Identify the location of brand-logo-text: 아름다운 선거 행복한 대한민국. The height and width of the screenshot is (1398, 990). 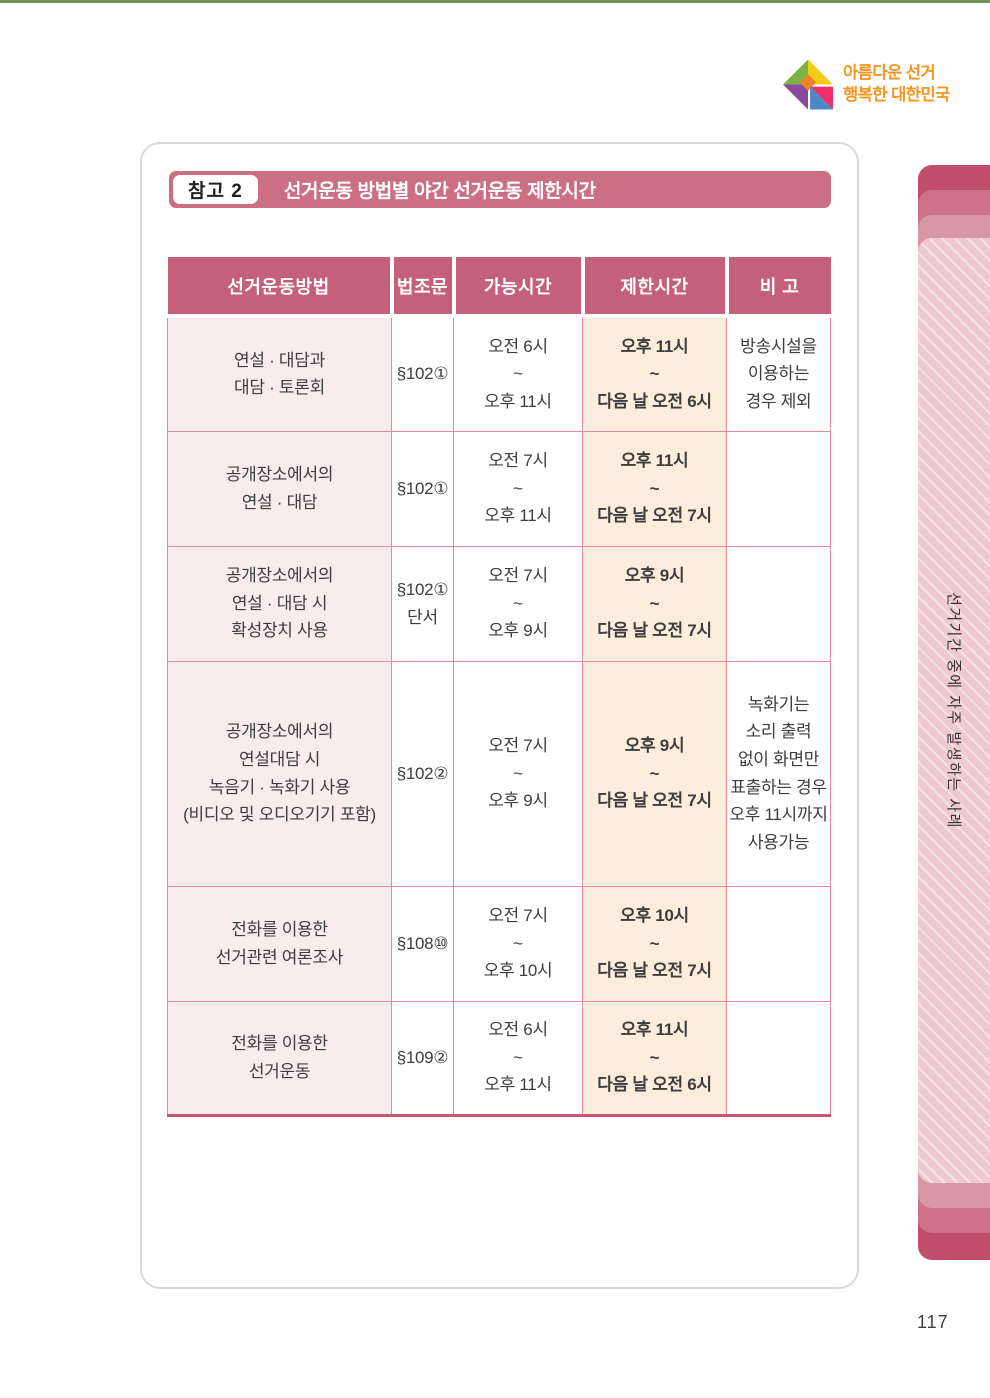
(896, 85).